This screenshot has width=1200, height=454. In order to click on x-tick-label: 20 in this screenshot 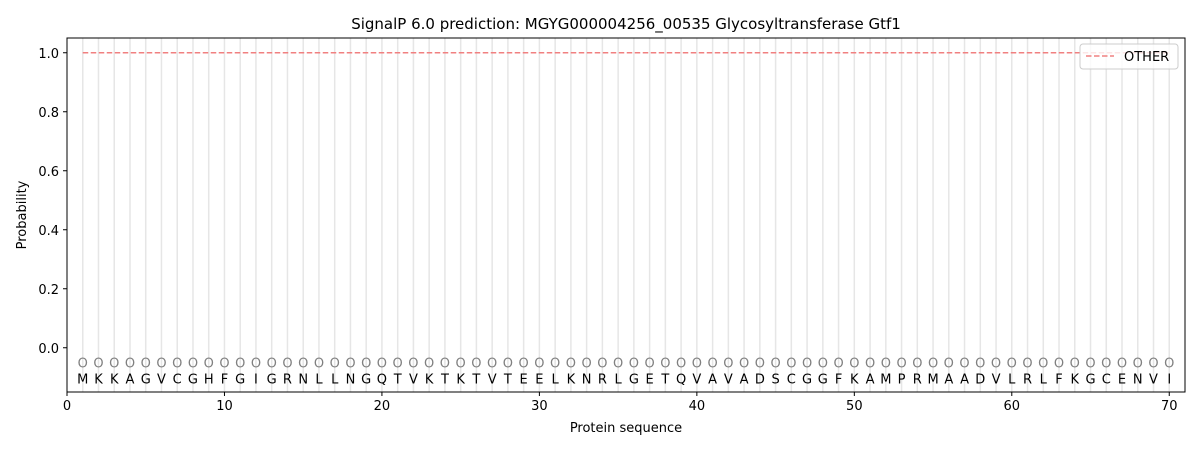, I will do `click(382, 406)`.